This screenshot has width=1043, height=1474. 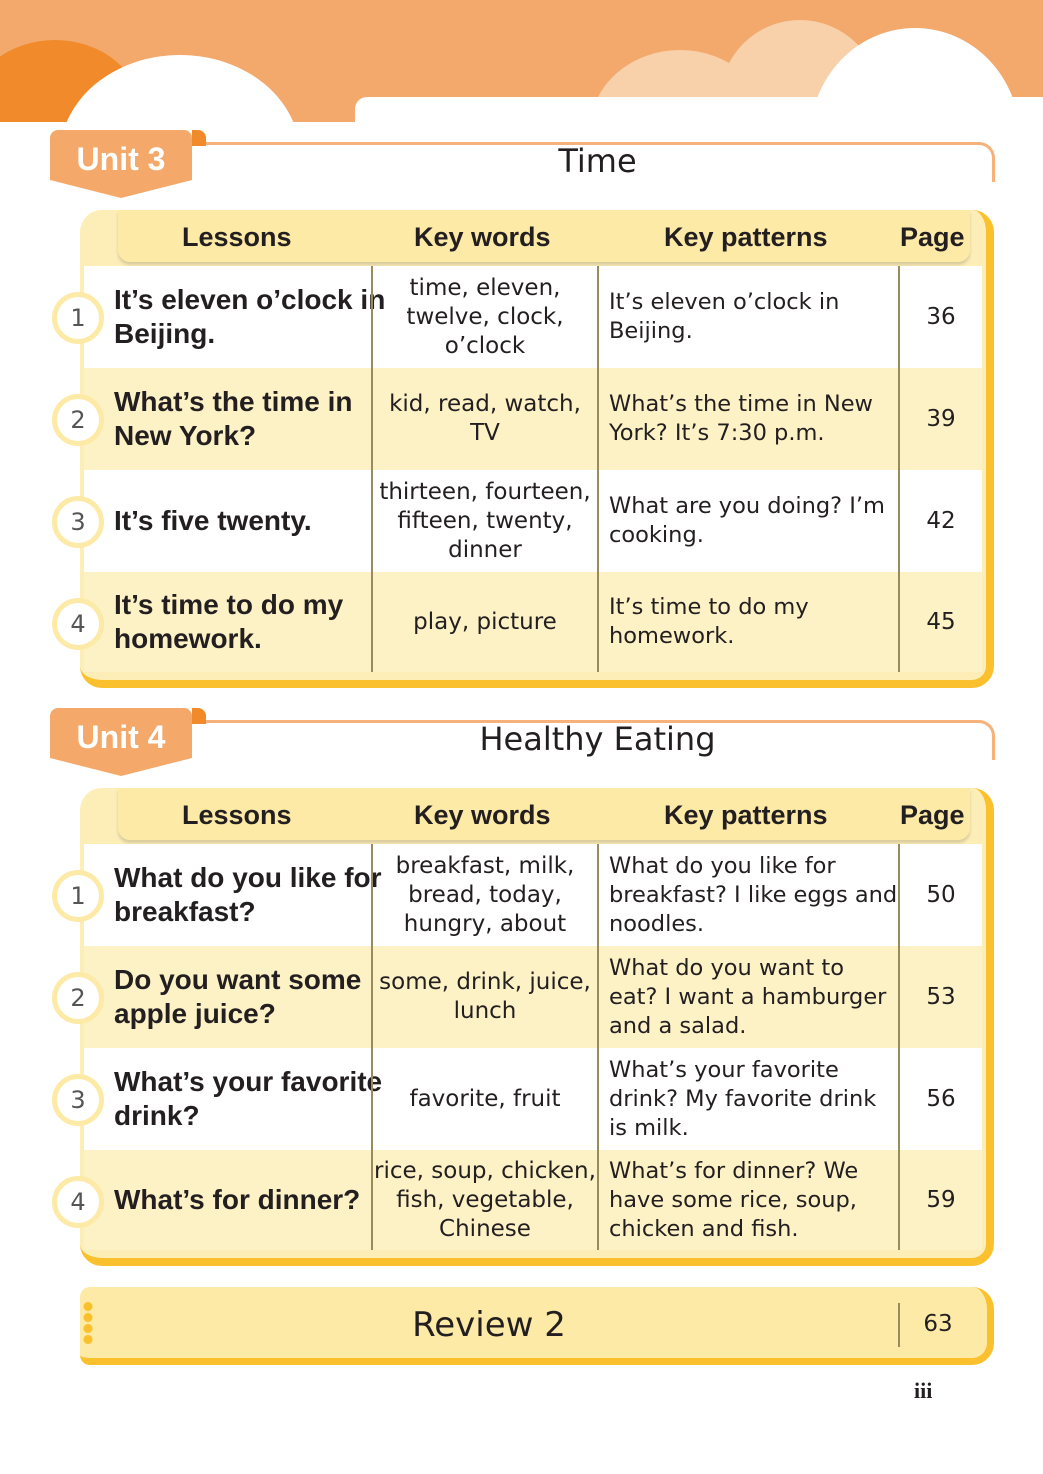 I want to click on review-title: Review 2, so click(x=489, y=1325).